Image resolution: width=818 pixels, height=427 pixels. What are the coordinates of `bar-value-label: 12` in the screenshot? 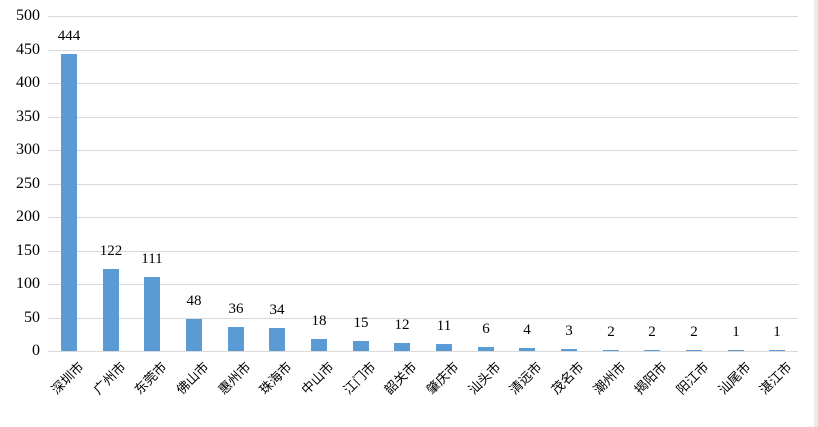 It's located at (402, 325).